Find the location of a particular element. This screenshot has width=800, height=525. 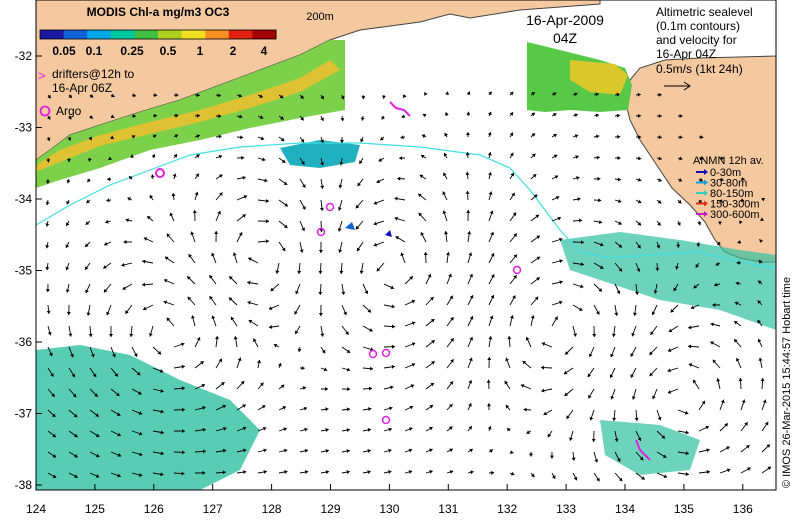

altimetry-line: 0.5m/s (1kt 24h) is located at coordinates (699, 69).